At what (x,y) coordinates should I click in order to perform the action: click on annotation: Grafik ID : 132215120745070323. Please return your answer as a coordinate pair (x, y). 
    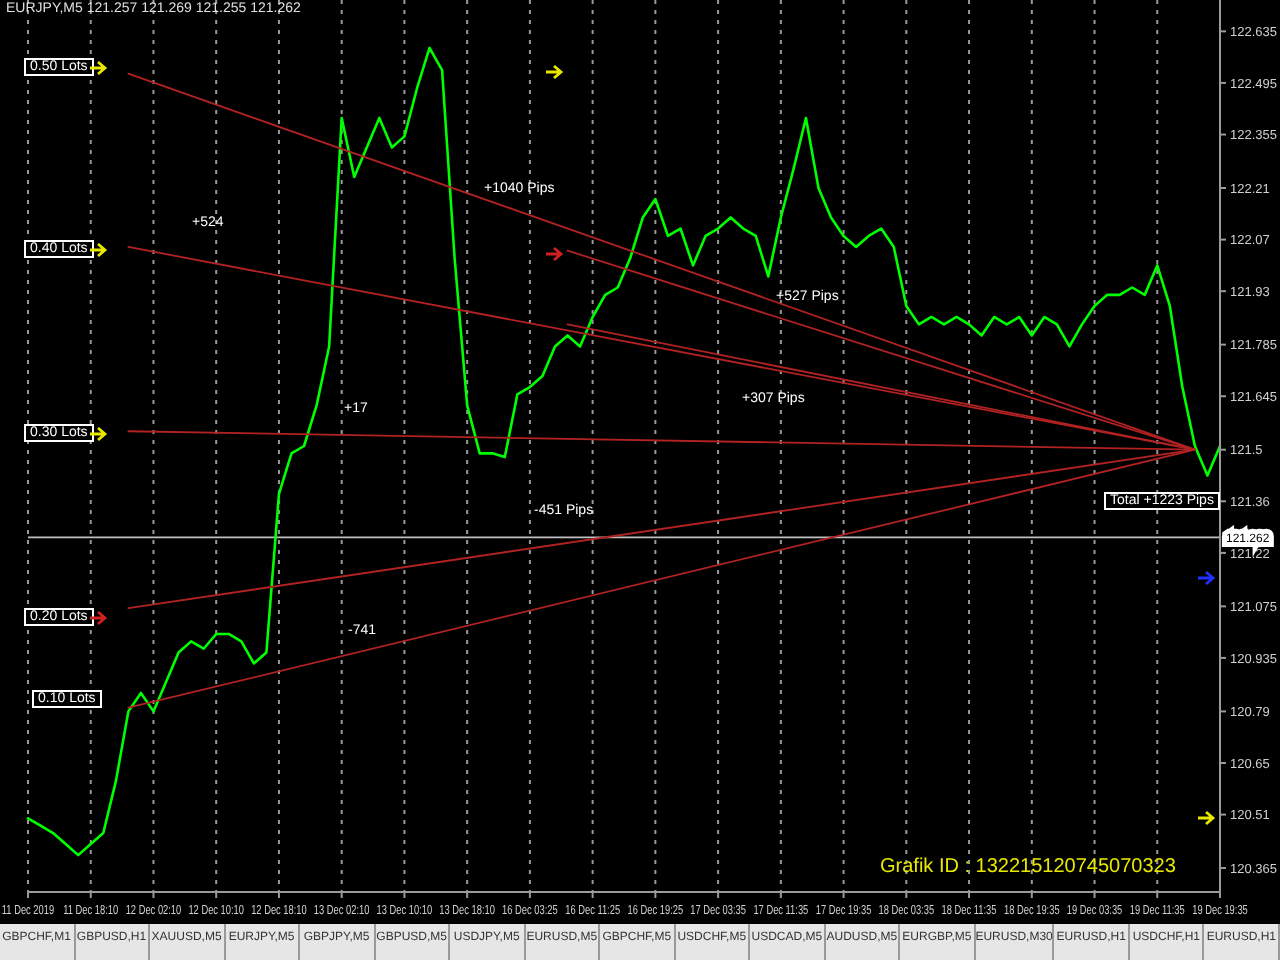
    Looking at the image, I should click on (1028, 867).